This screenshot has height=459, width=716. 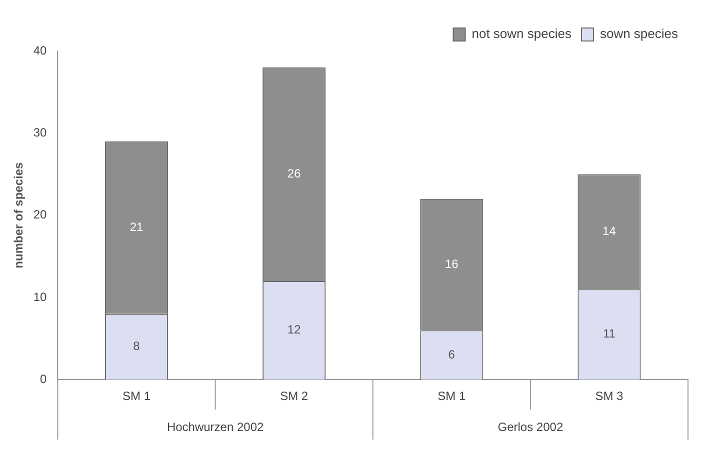 What do you see at coordinates (40, 297) in the screenshot?
I see `y-tick-label: 10` at bounding box center [40, 297].